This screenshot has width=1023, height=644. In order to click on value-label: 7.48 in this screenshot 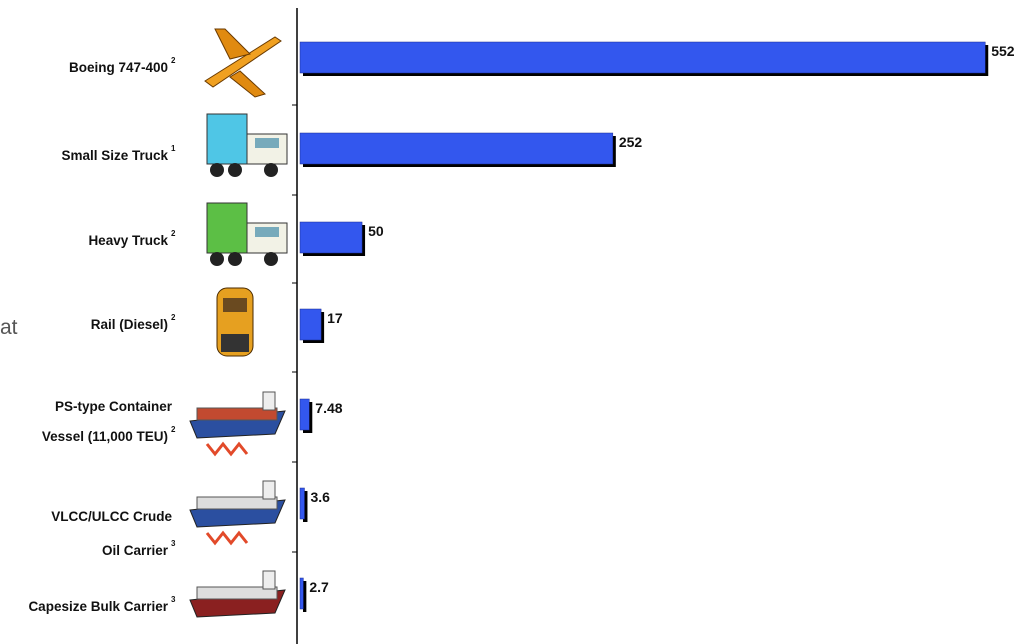, I will do `click(328, 408)`.